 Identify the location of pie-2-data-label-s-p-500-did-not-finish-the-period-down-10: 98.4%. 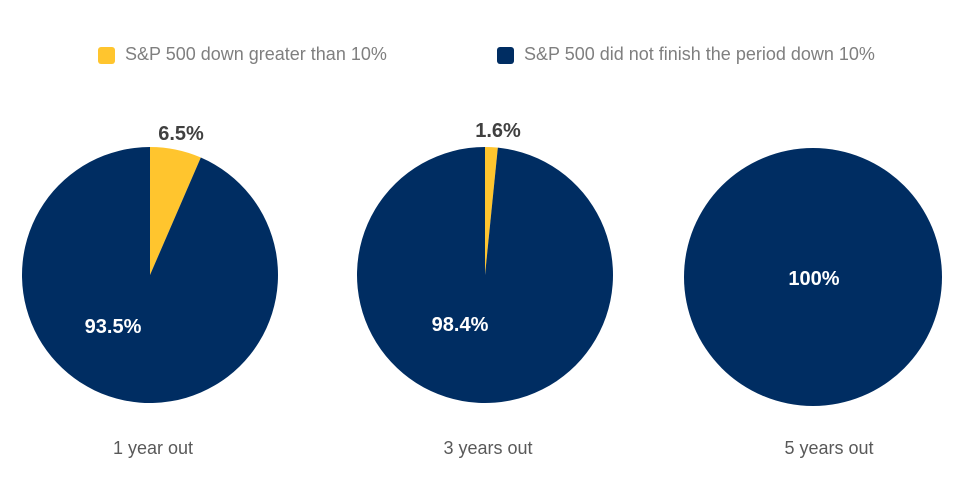
(460, 325).